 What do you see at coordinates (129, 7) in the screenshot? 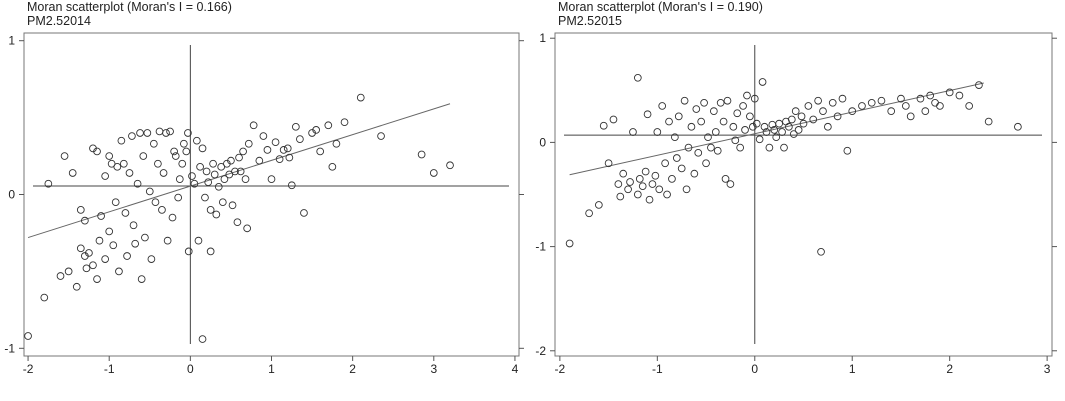
I see `chart-title: Moran scatterplot (Moran's I = 0.166)` at bounding box center [129, 7].